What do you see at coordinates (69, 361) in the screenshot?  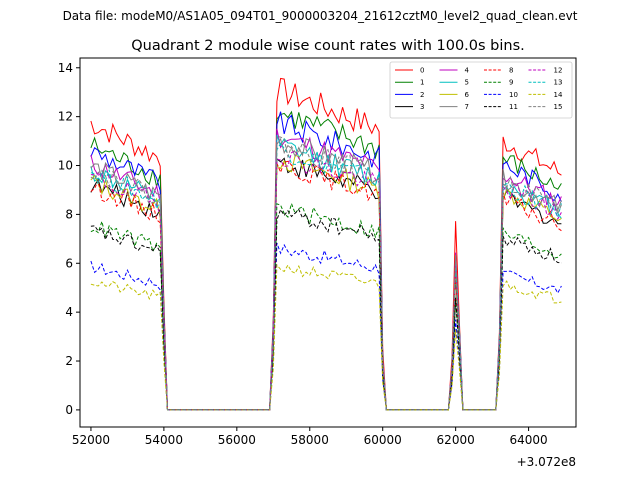 I see `y-tick-label: 2` at bounding box center [69, 361].